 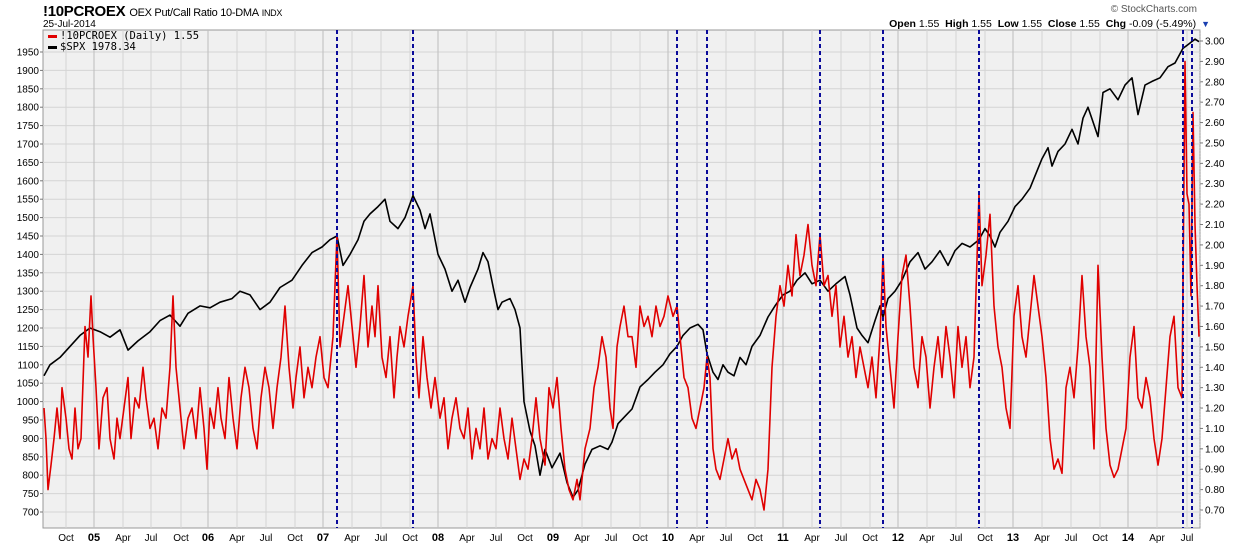 What do you see at coordinates (553, 538) in the screenshot?
I see `x-axis-label: 09` at bounding box center [553, 538].